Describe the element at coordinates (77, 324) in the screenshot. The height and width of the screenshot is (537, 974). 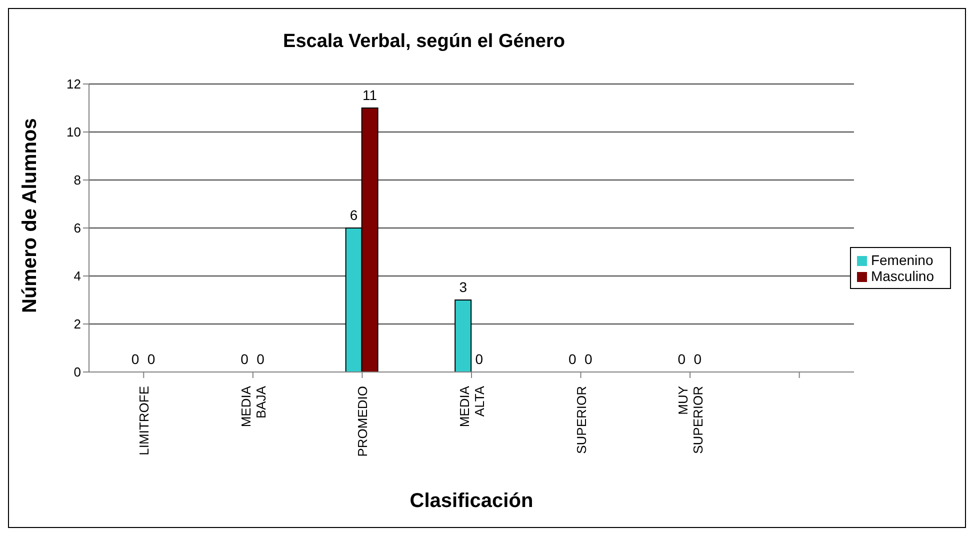
I see `y-tick-label: 2` at that location.